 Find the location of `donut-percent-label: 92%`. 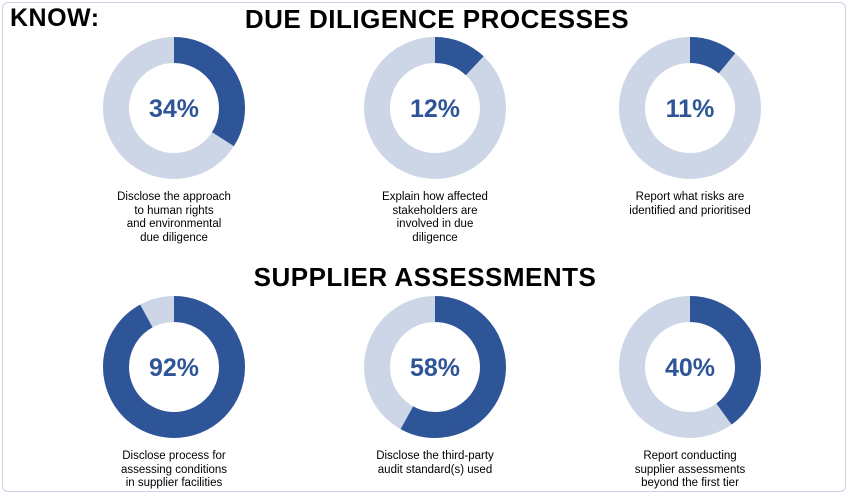

donut-percent-label: 92% is located at coordinates (174, 368).